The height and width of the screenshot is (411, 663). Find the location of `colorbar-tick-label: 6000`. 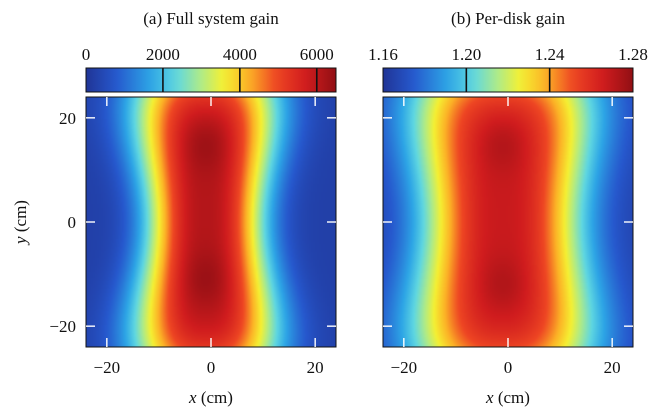

colorbar-tick-label: 6000 is located at coordinates (317, 54).